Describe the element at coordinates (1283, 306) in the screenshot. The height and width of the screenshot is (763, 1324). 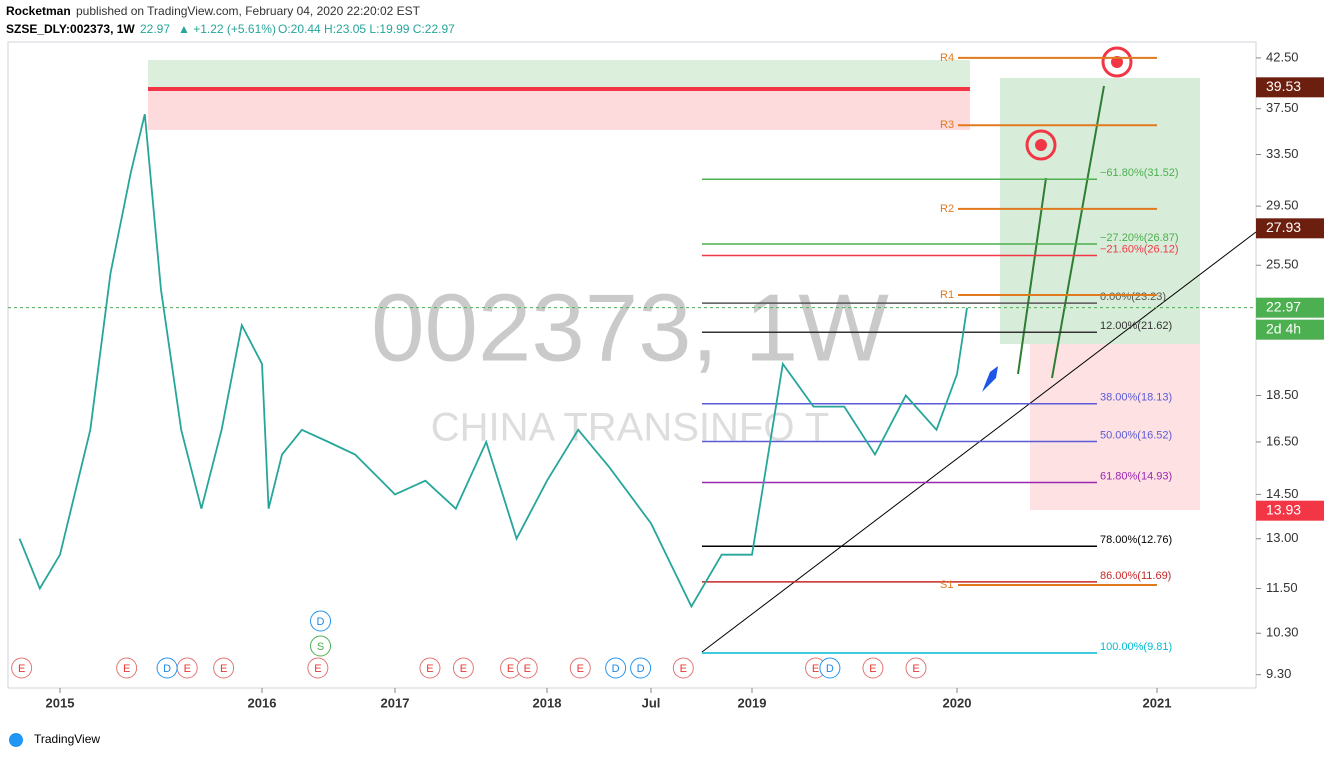
I see `price-label: 22.97` at that location.